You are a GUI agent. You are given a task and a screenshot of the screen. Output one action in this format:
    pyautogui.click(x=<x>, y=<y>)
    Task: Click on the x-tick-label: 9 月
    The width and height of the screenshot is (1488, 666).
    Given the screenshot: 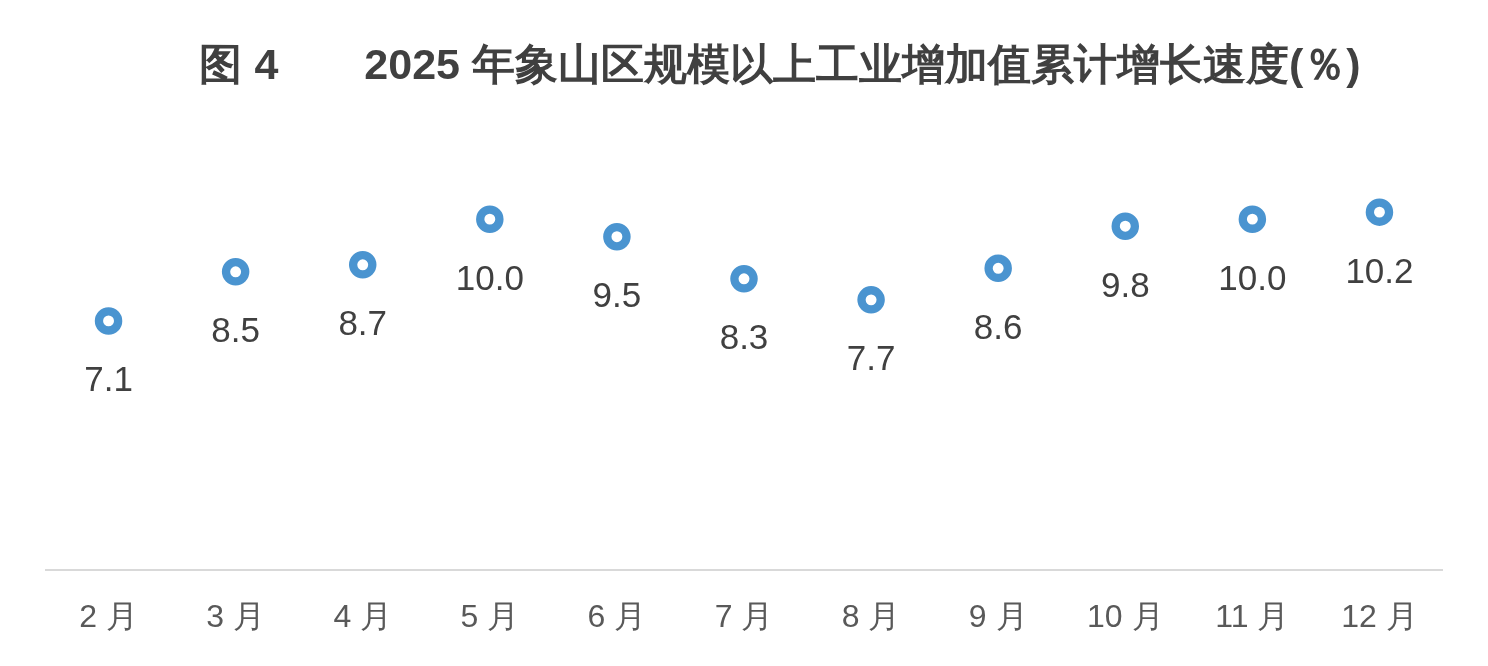 What is the action you would take?
    pyautogui.click(x=998, y=615)
    